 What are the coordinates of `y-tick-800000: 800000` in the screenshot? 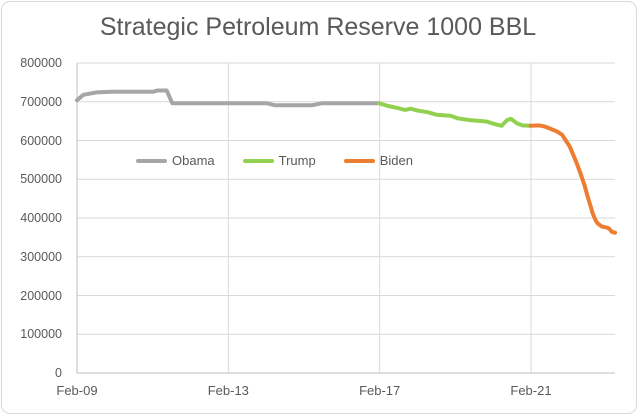 It's located at (41, 63).